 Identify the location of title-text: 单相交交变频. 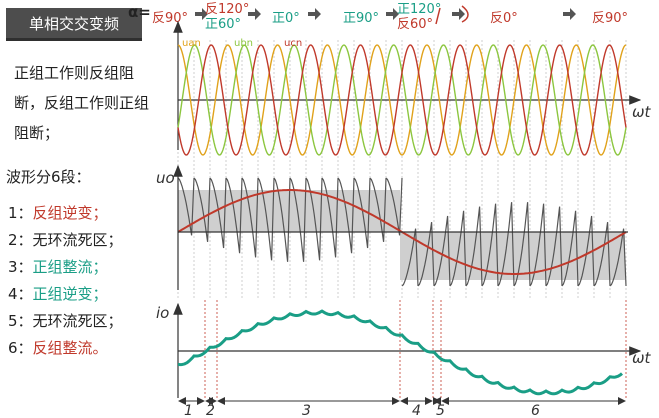
(73, 23).